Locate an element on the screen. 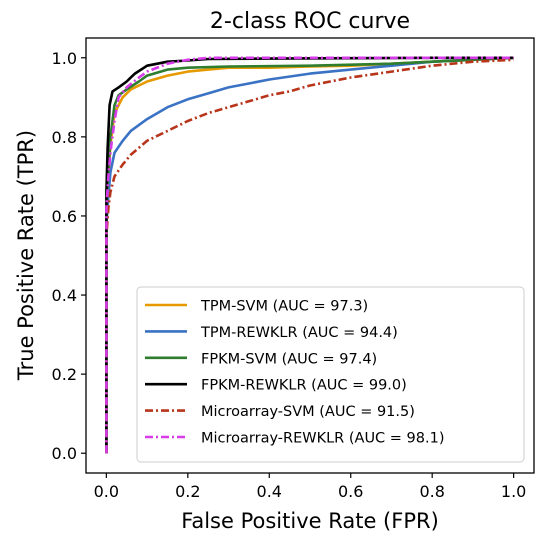 This screenshot has width=550, height=539. legend-label-2: TPM-REWKLR (AUC = 94.4) is located at coordinates (299, 333).